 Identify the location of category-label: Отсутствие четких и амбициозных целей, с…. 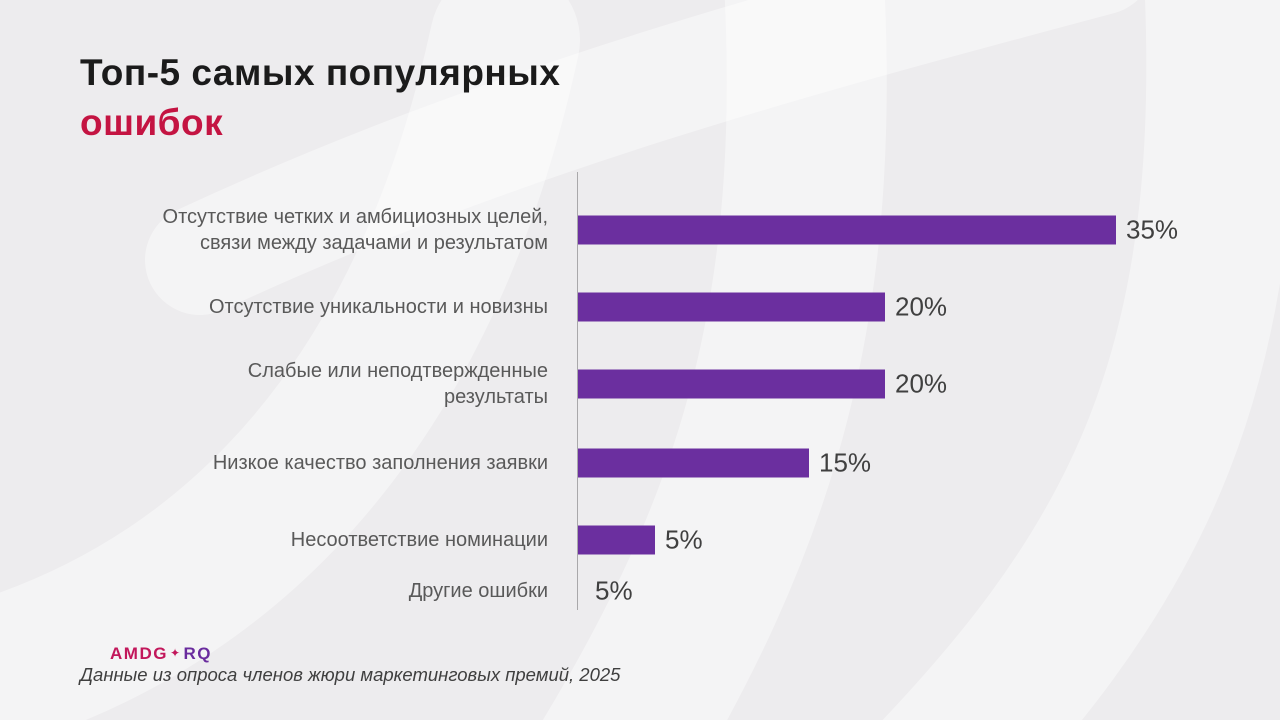
(355, 230).